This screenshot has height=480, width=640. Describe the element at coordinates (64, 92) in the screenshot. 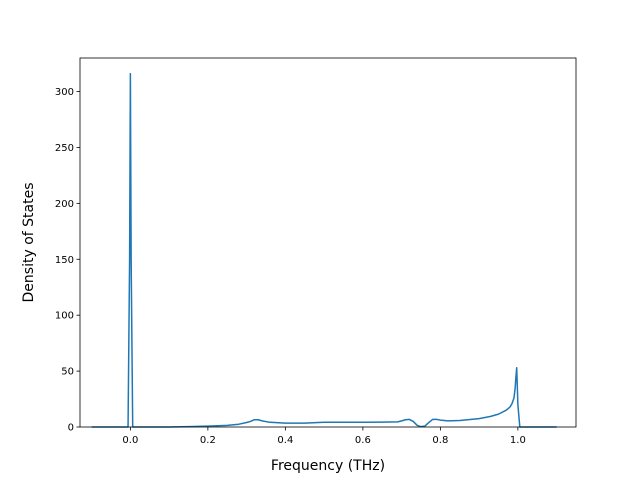

I see `y-tick-label: 300` at that location.